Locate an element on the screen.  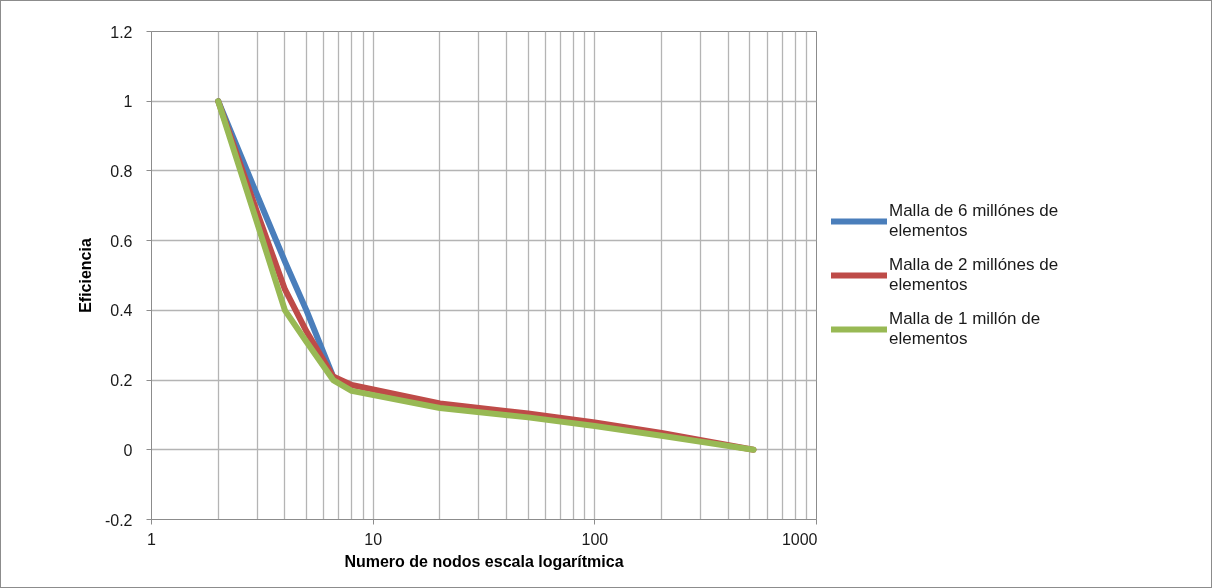
y-tick-label: 0 is located at coordinates (128, 450).